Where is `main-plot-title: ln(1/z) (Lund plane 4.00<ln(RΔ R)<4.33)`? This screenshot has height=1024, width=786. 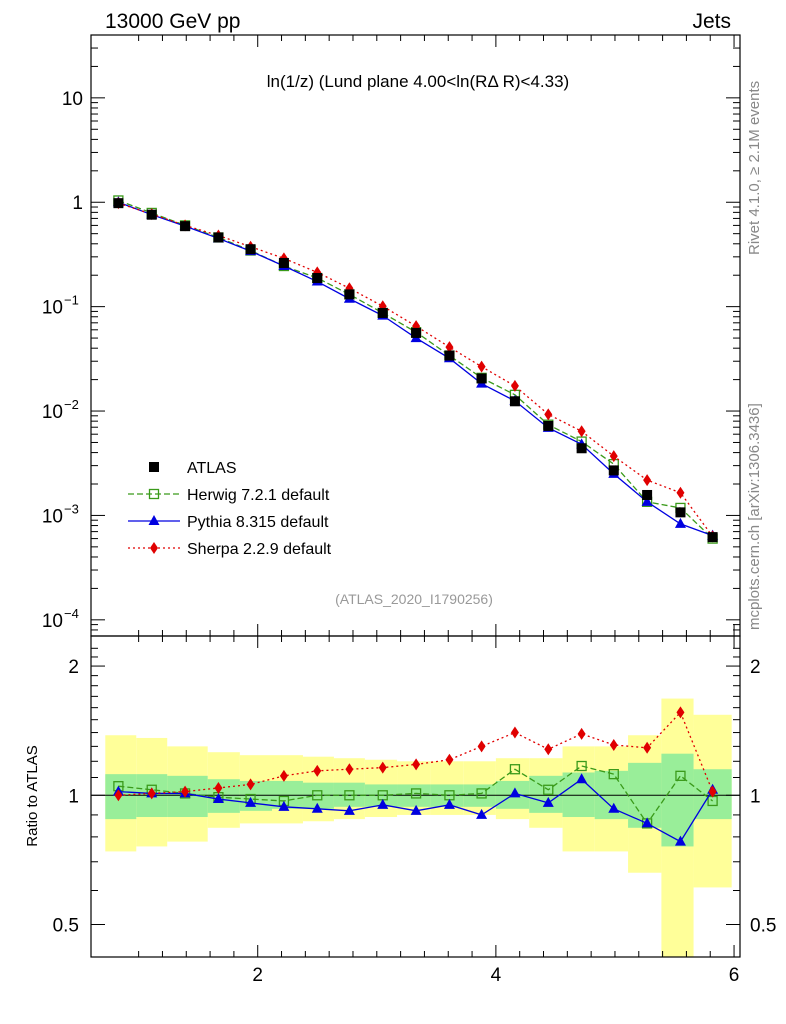
main-plot-title: ln(1/z) (Lund plane 4.00<ln(RΔ R)<4.33) is located at coordinates (418, 81).